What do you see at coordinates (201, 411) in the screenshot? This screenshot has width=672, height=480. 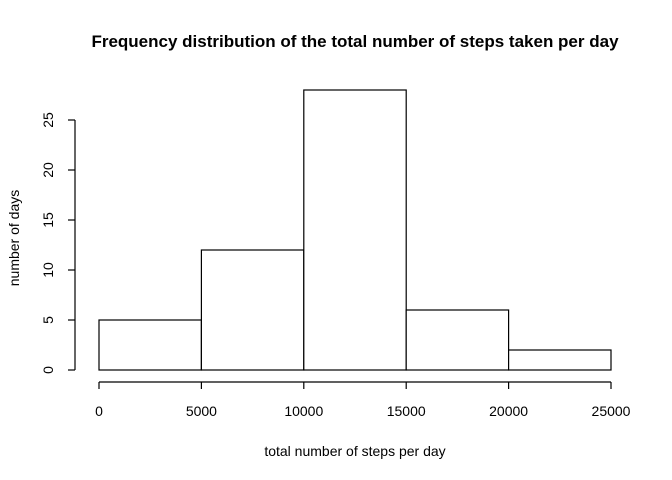 I see `x-tick-label: 5000` at bounding box center [201, 411].